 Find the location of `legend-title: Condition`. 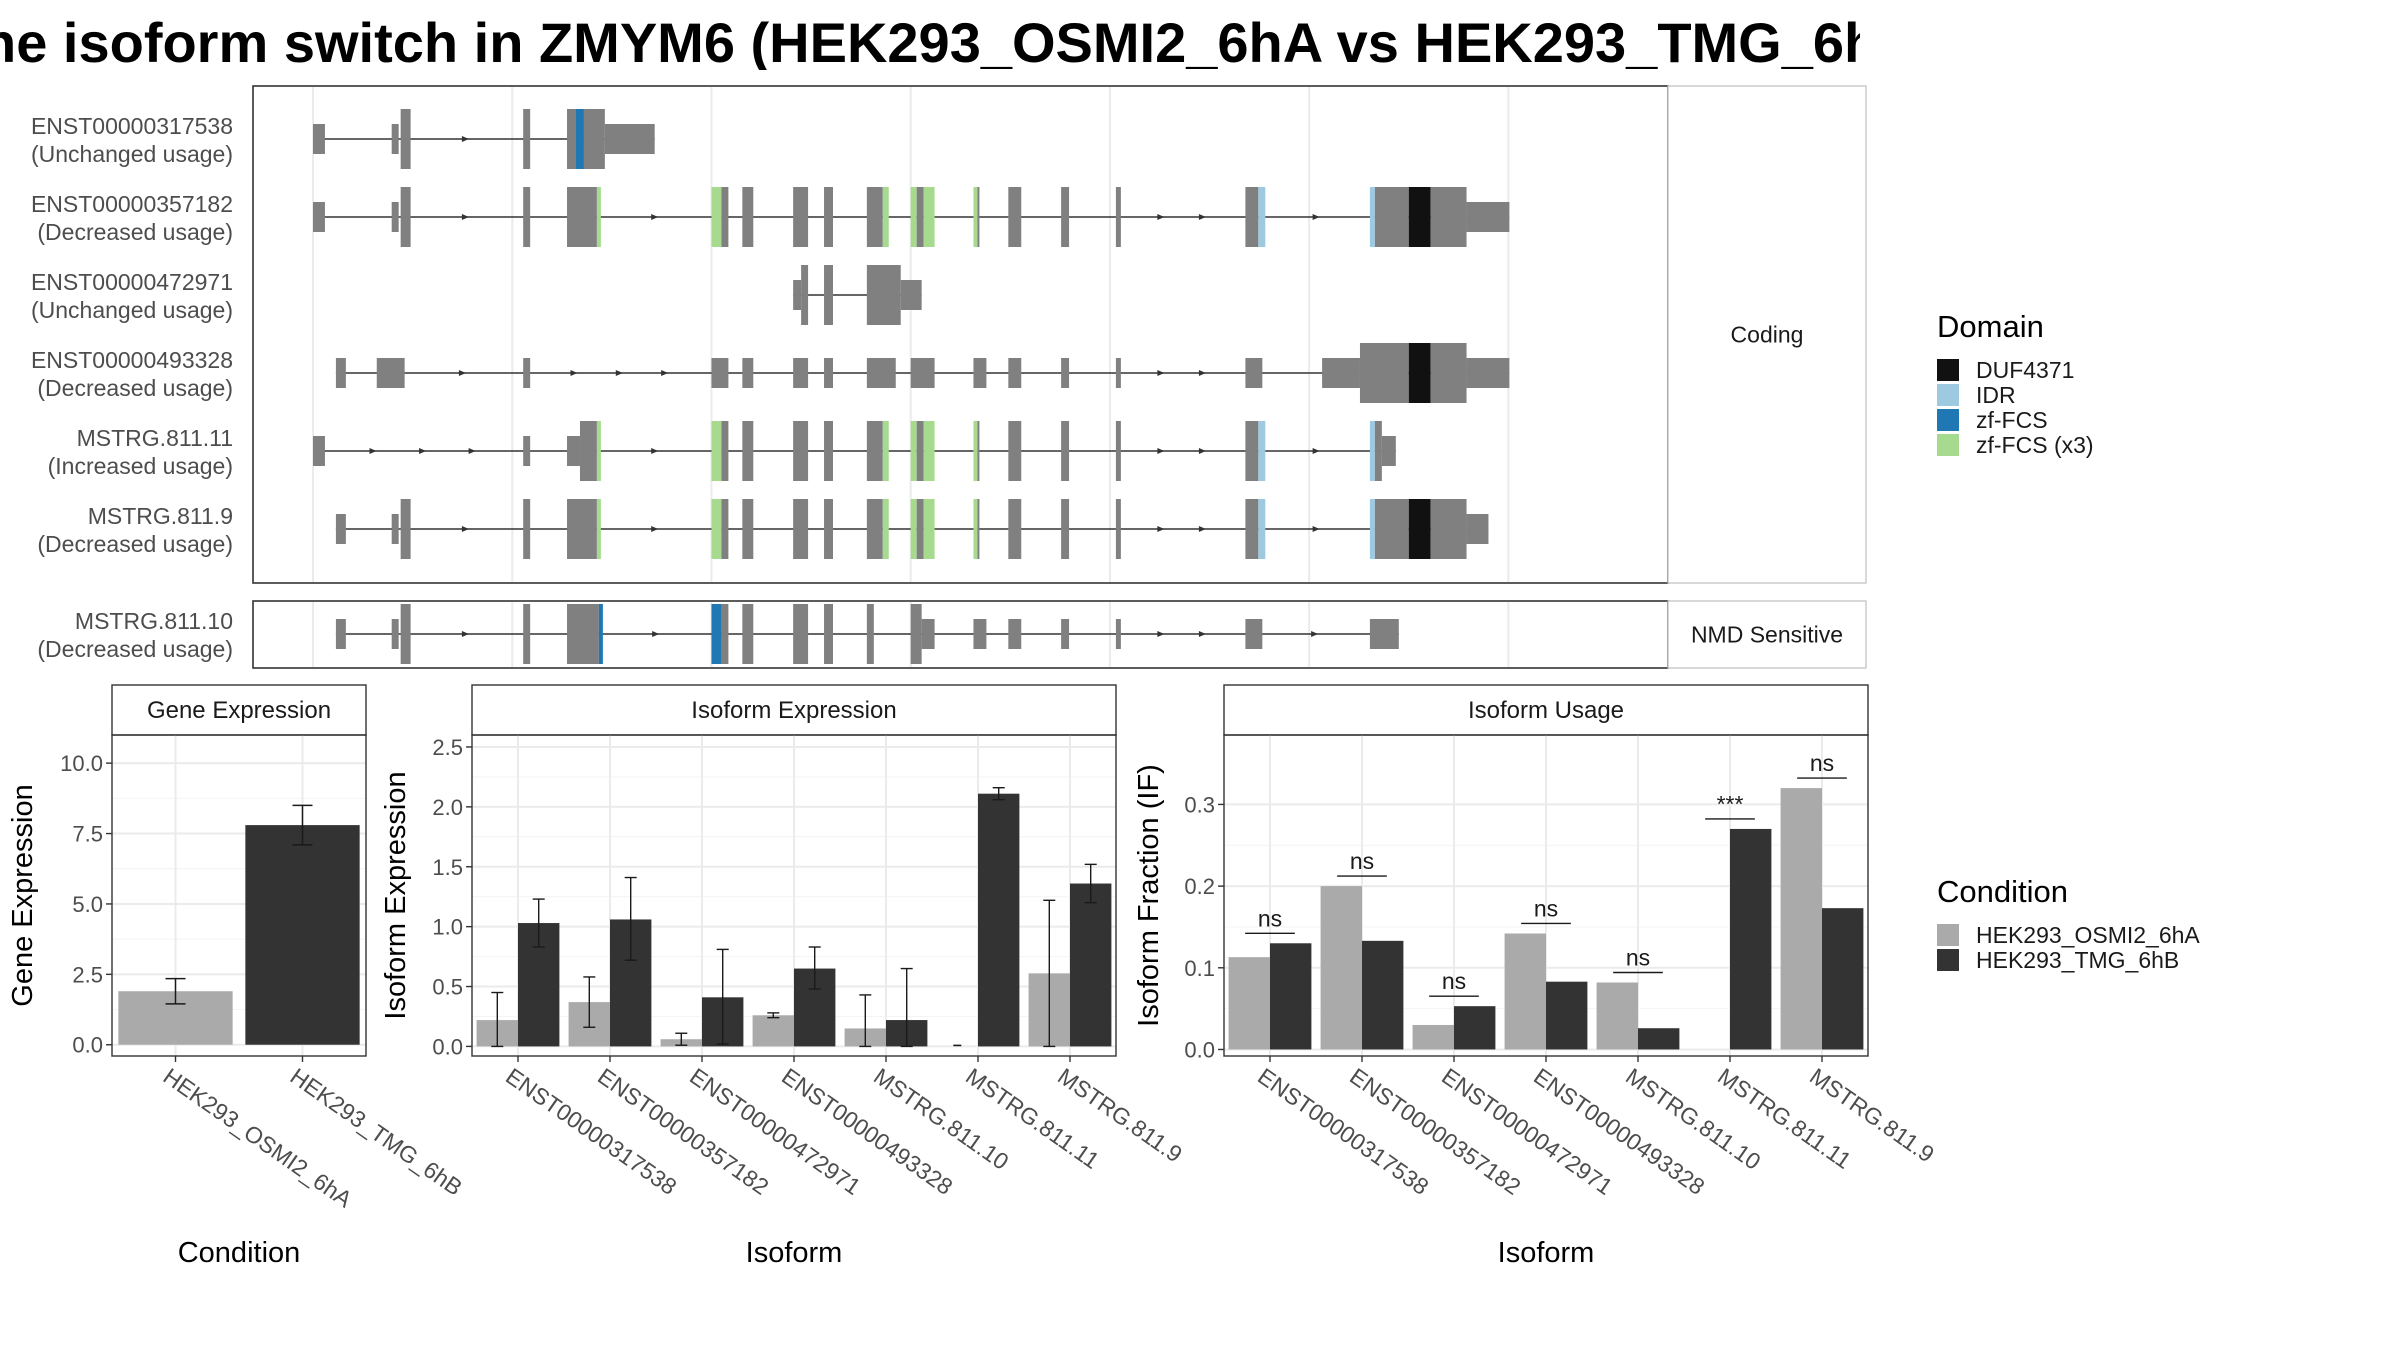

legend-title: Condition is located at coordinates (2002, 891).